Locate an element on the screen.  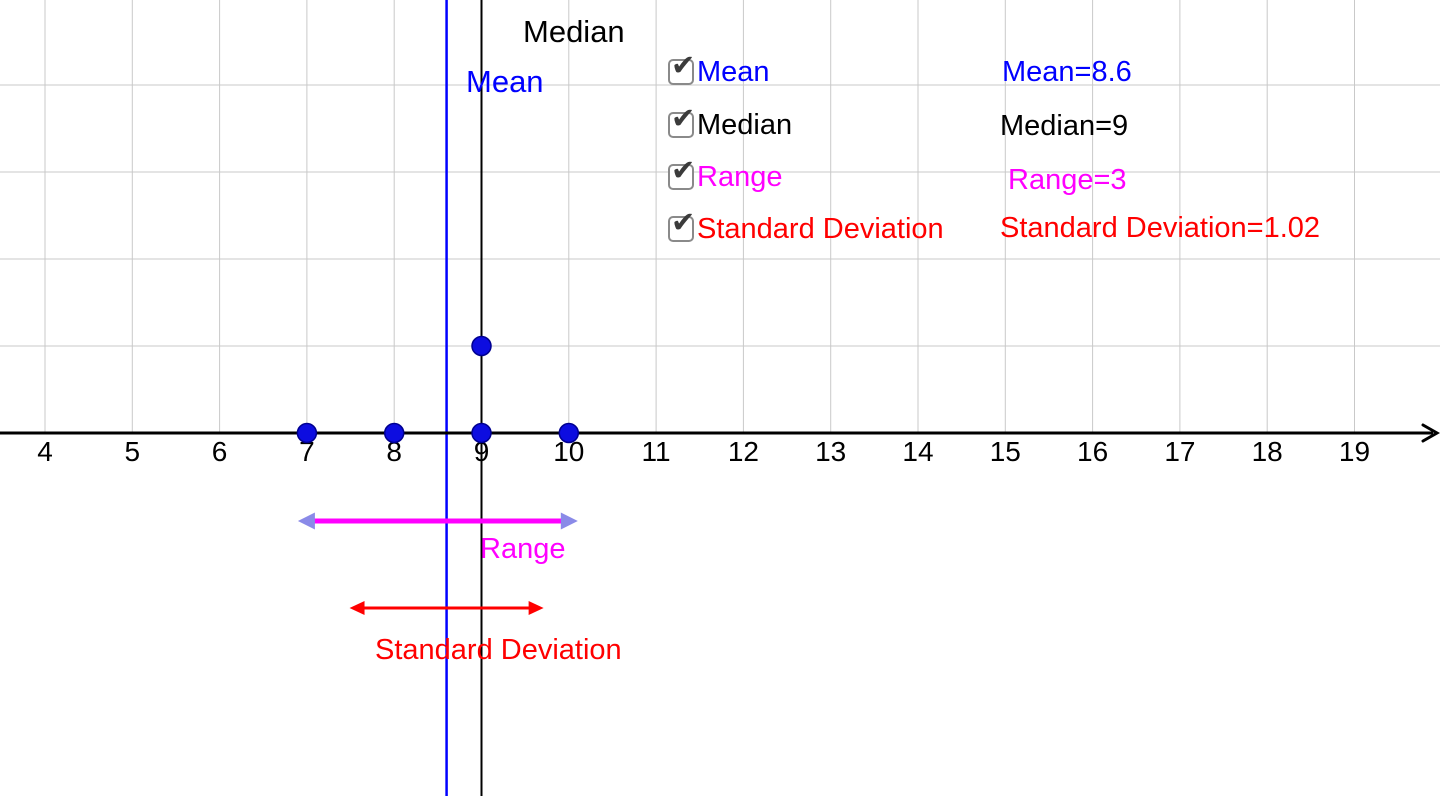
control-row-mean: ✔ Mean is located at coordinates (719, 70).